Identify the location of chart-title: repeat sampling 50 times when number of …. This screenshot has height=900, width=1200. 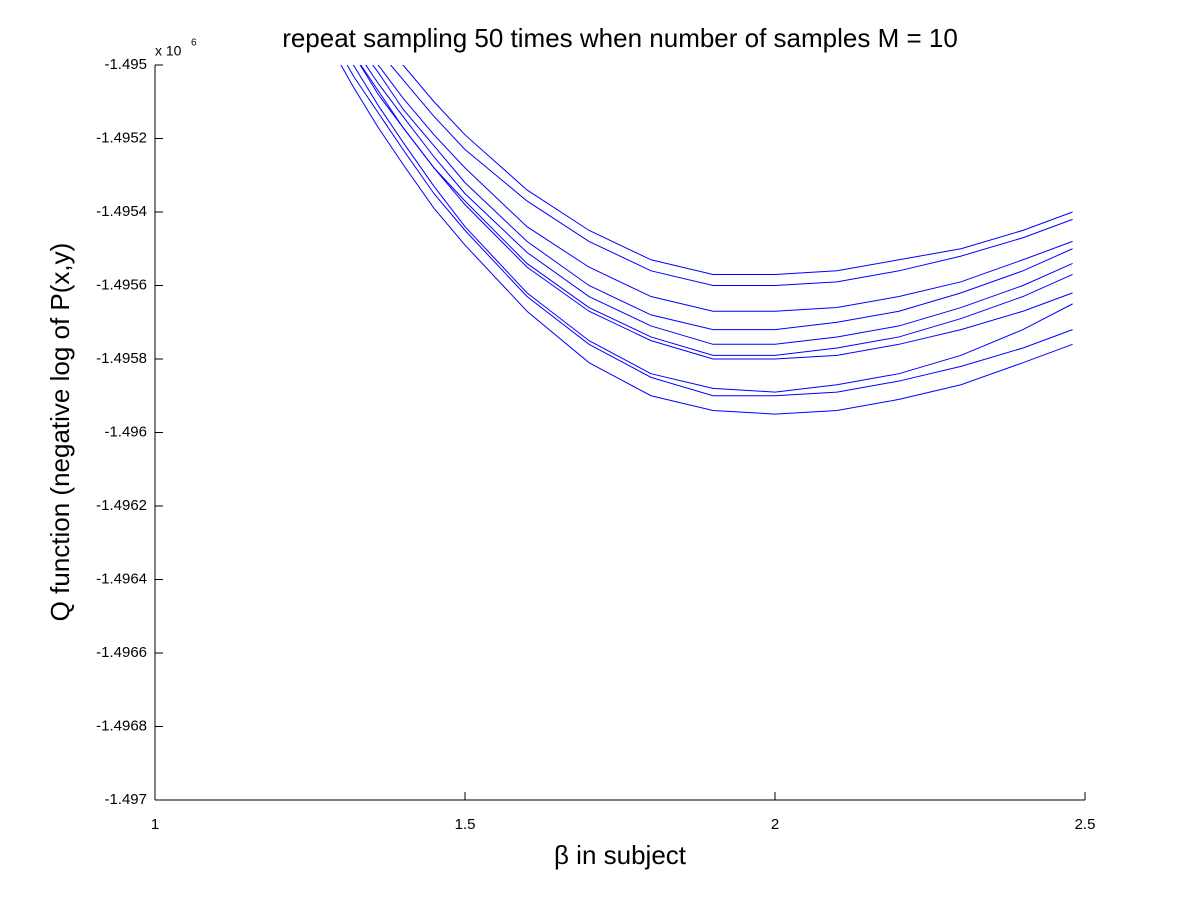
(620, 38).